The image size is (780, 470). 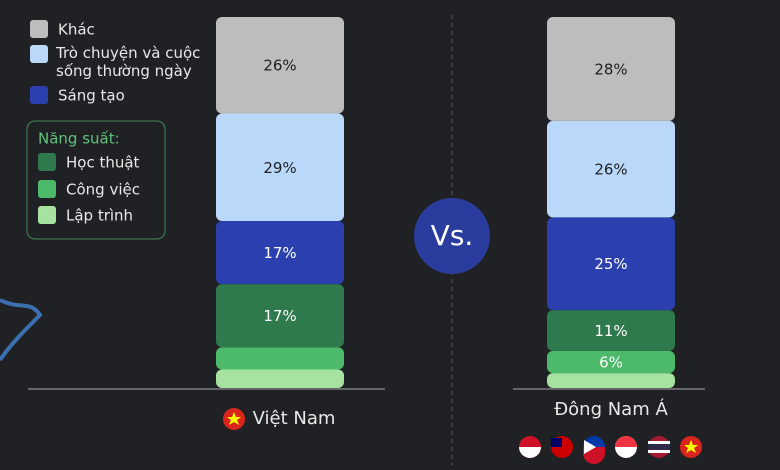 I want to click on value-label: 11%, so click(x=610, y=331).